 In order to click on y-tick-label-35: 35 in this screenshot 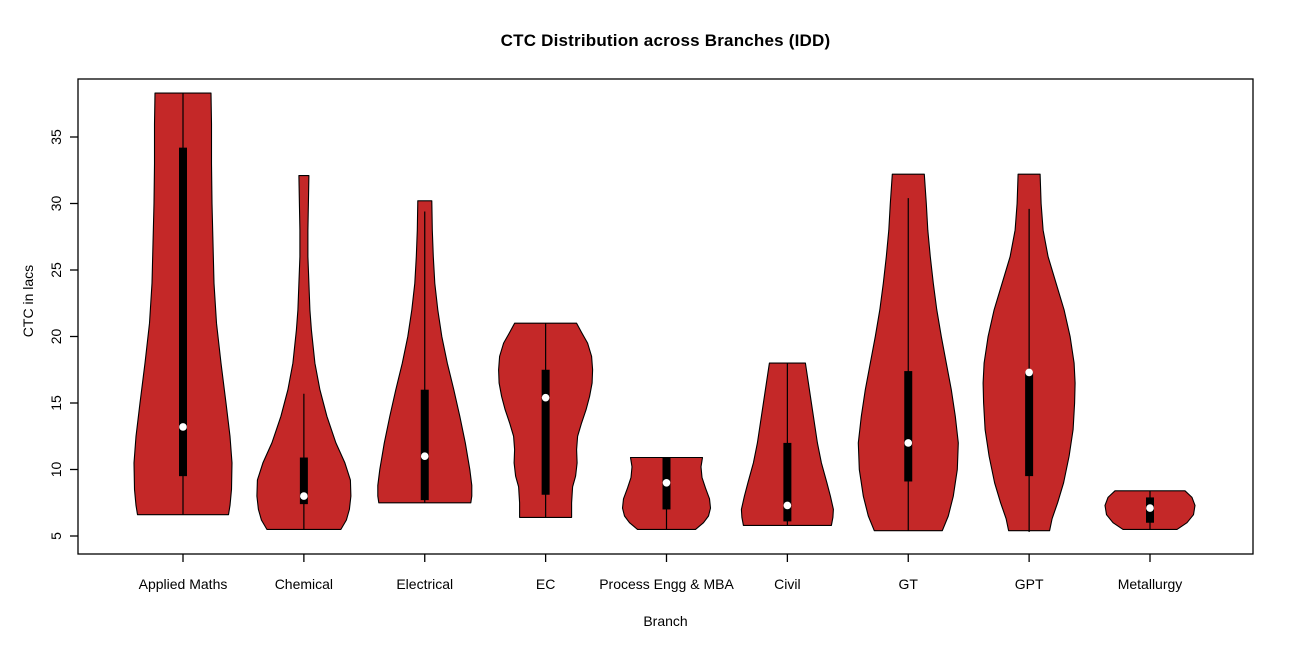, I will do `click(56, 137)`.